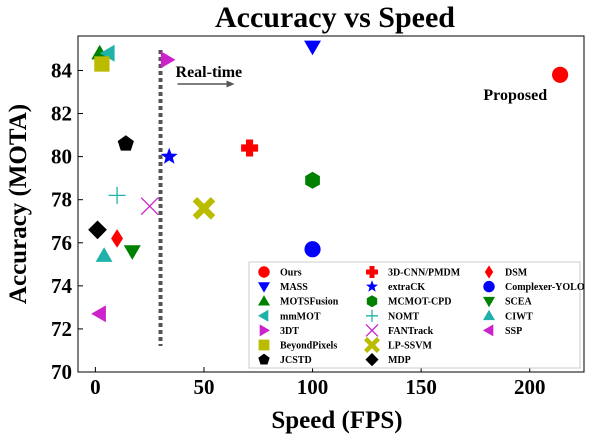 The width and height of the screenshot is (596, 436). I want to click on point-dsm, so click(117, 238).